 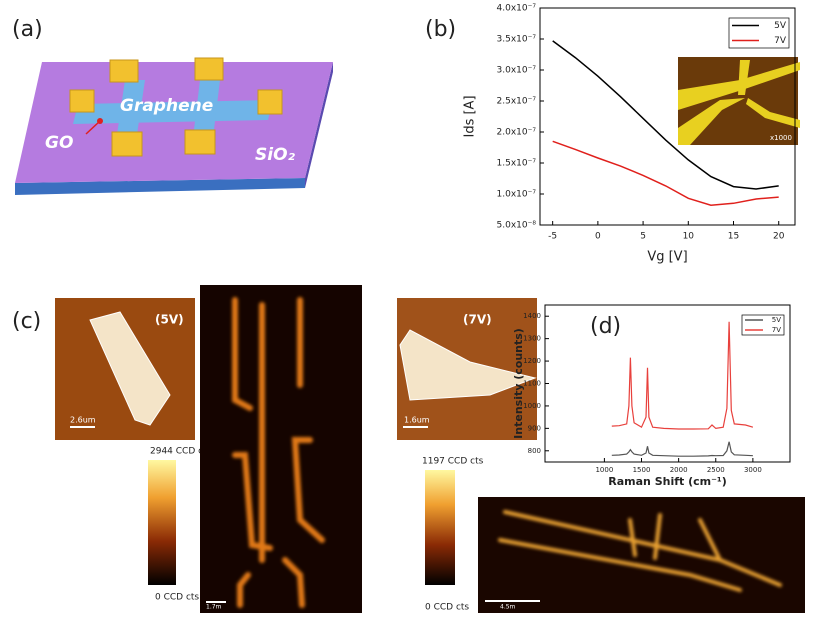 What do you see at coordinates (679, 470) in the screenshot?
I see `x-tick-label: 2000` at bounding box center [679, 470].